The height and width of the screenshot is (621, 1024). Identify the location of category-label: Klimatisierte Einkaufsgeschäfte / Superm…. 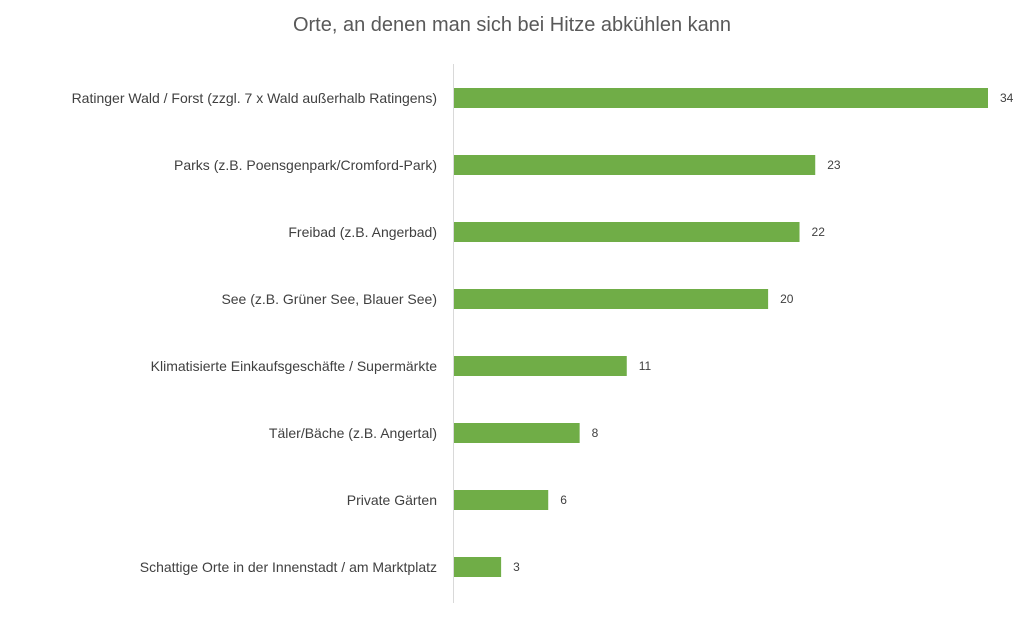
(294, 366).